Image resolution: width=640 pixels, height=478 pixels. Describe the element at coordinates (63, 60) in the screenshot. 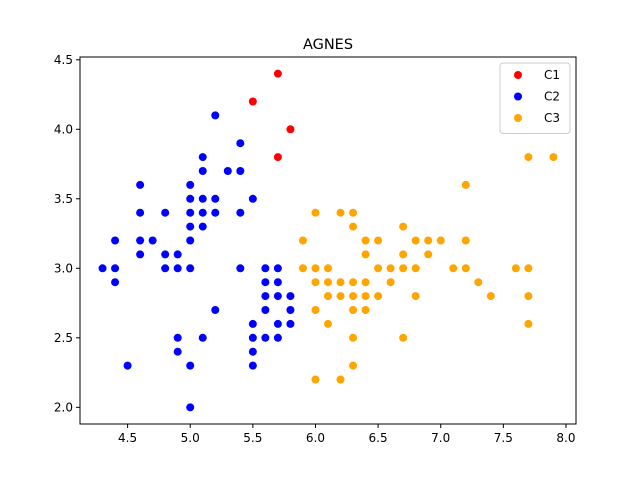

I see `y-tick-label: 4.5` at that location.